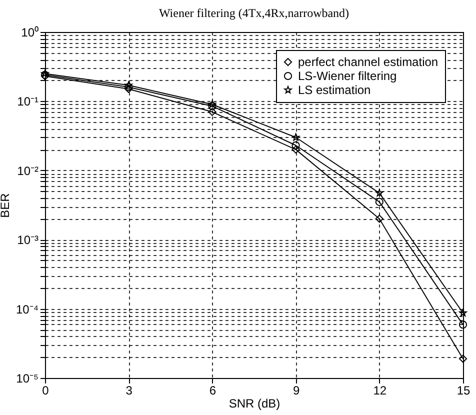 Image resolution: width=476 pixels, height=415 pixels. I want to click on x-axis-title: SNR (dB), so click(254, 403).